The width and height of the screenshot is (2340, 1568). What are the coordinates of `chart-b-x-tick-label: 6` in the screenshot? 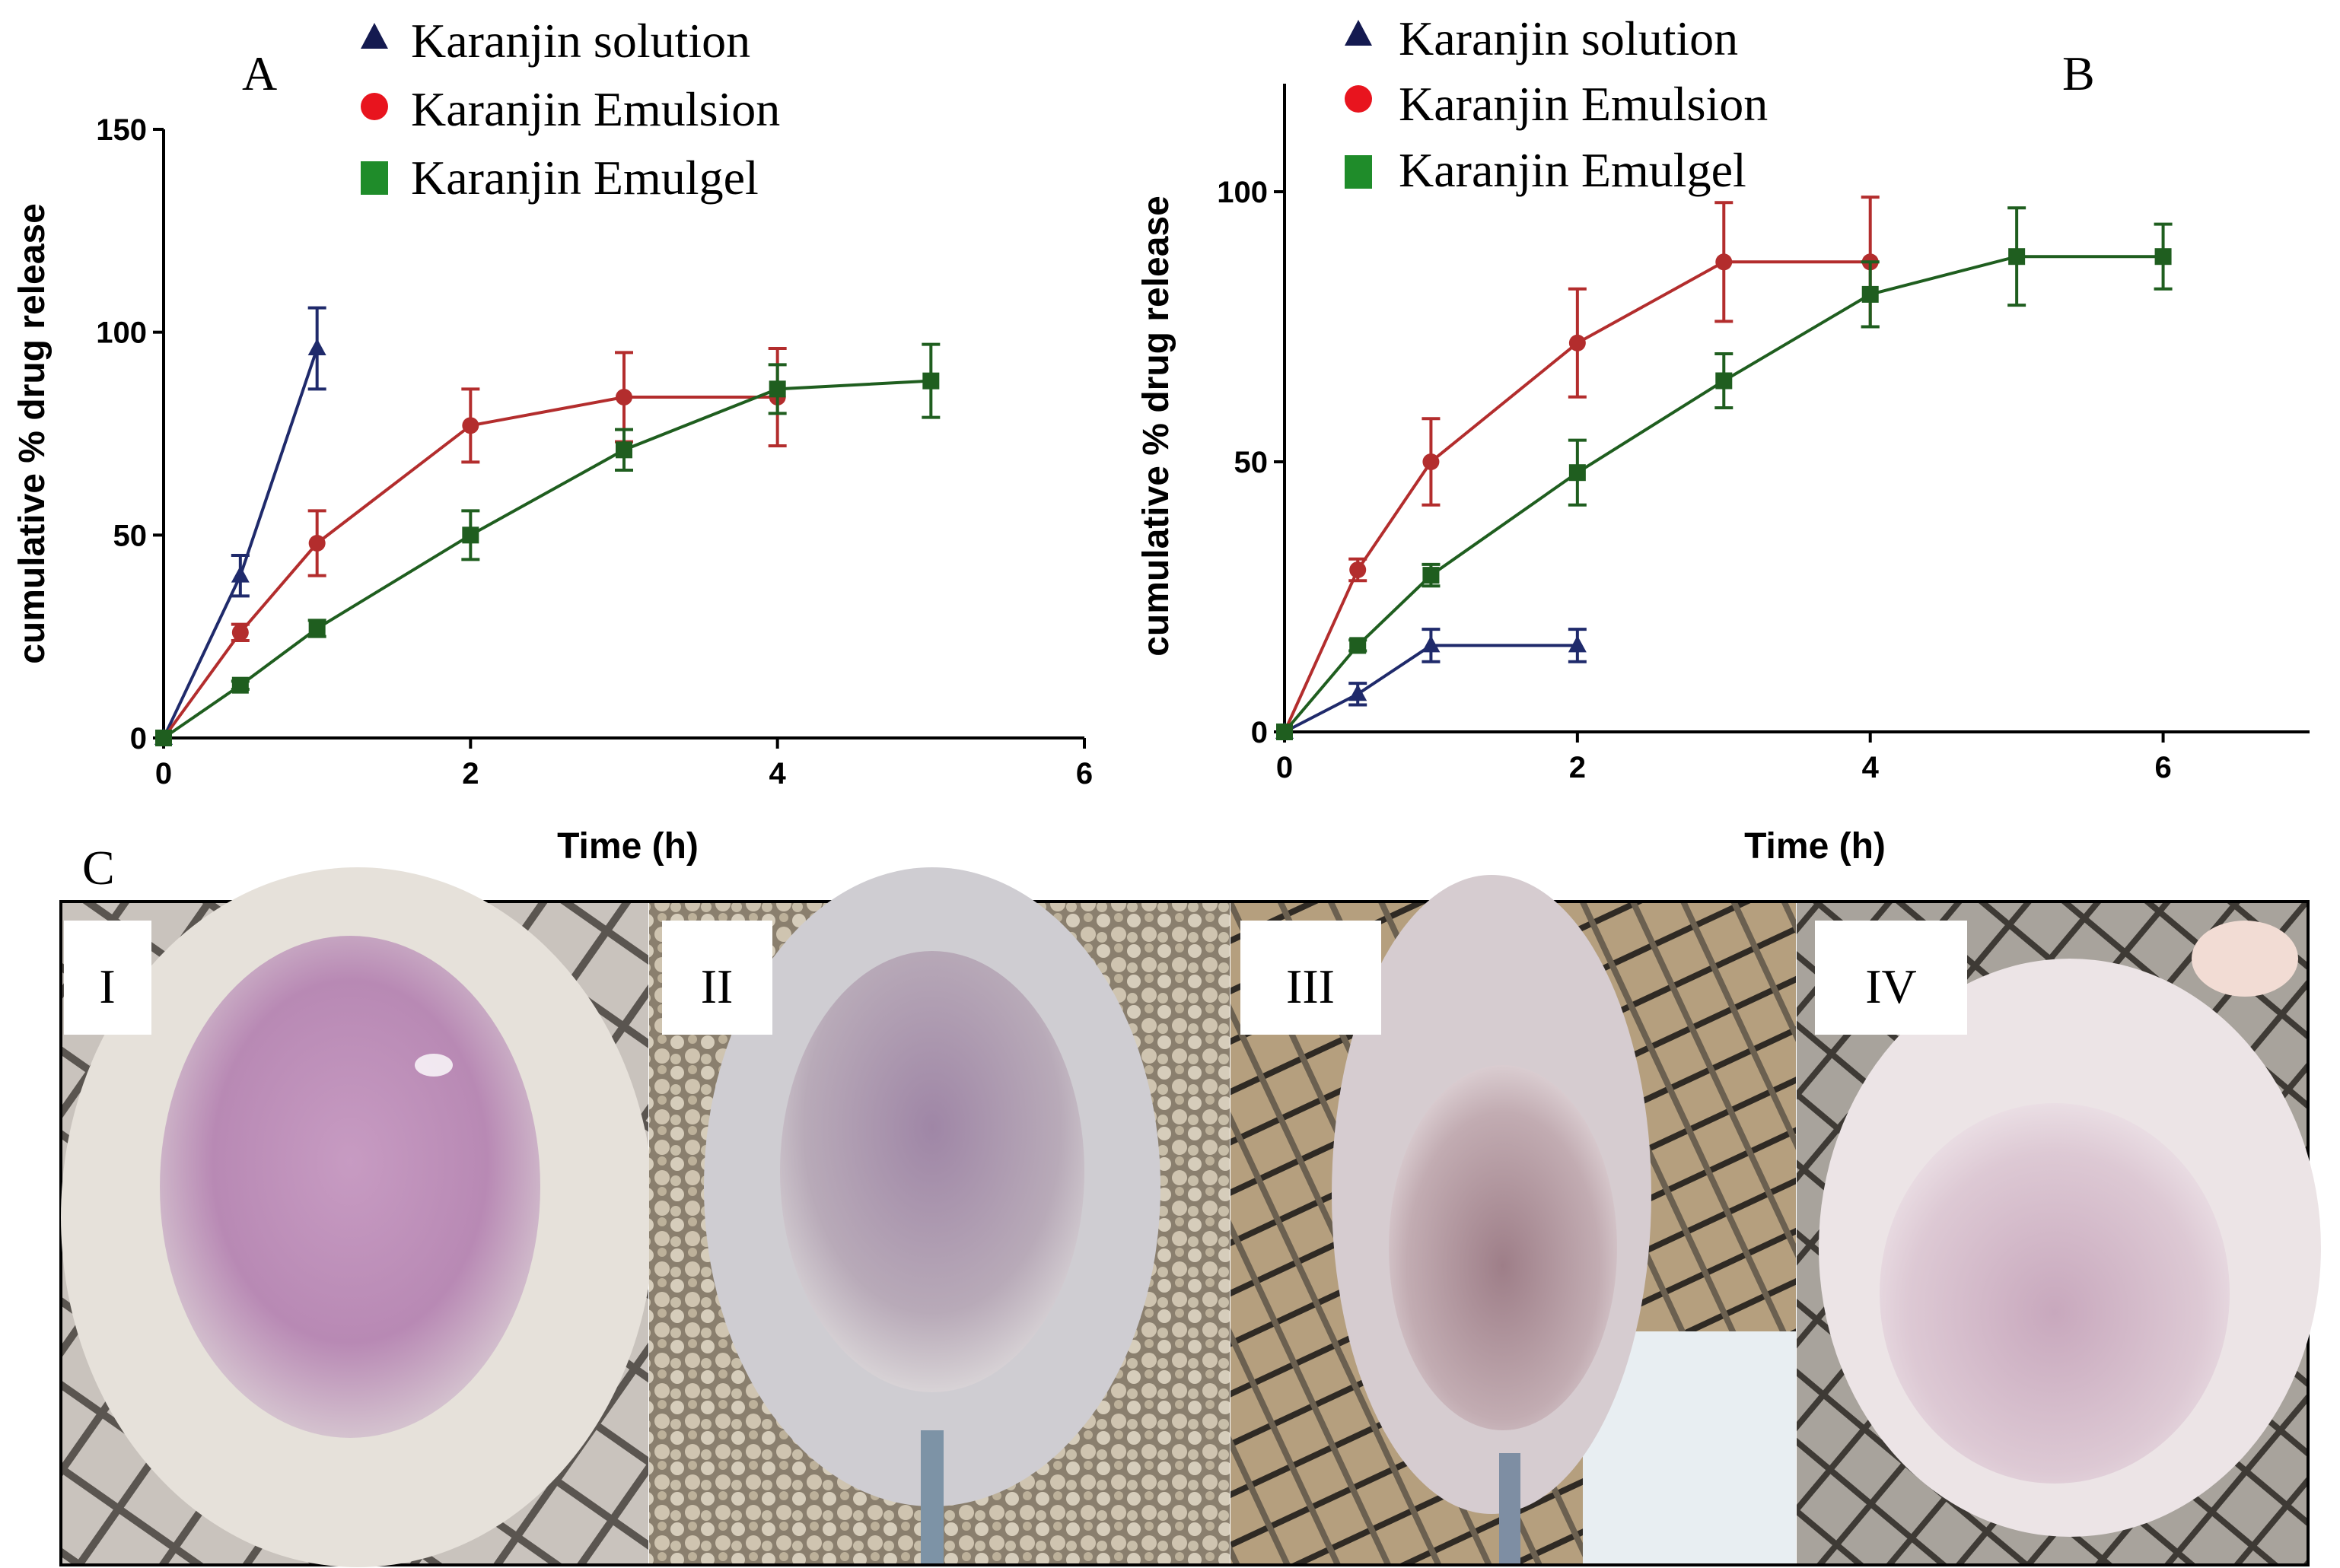 It's located at (2162, 767).